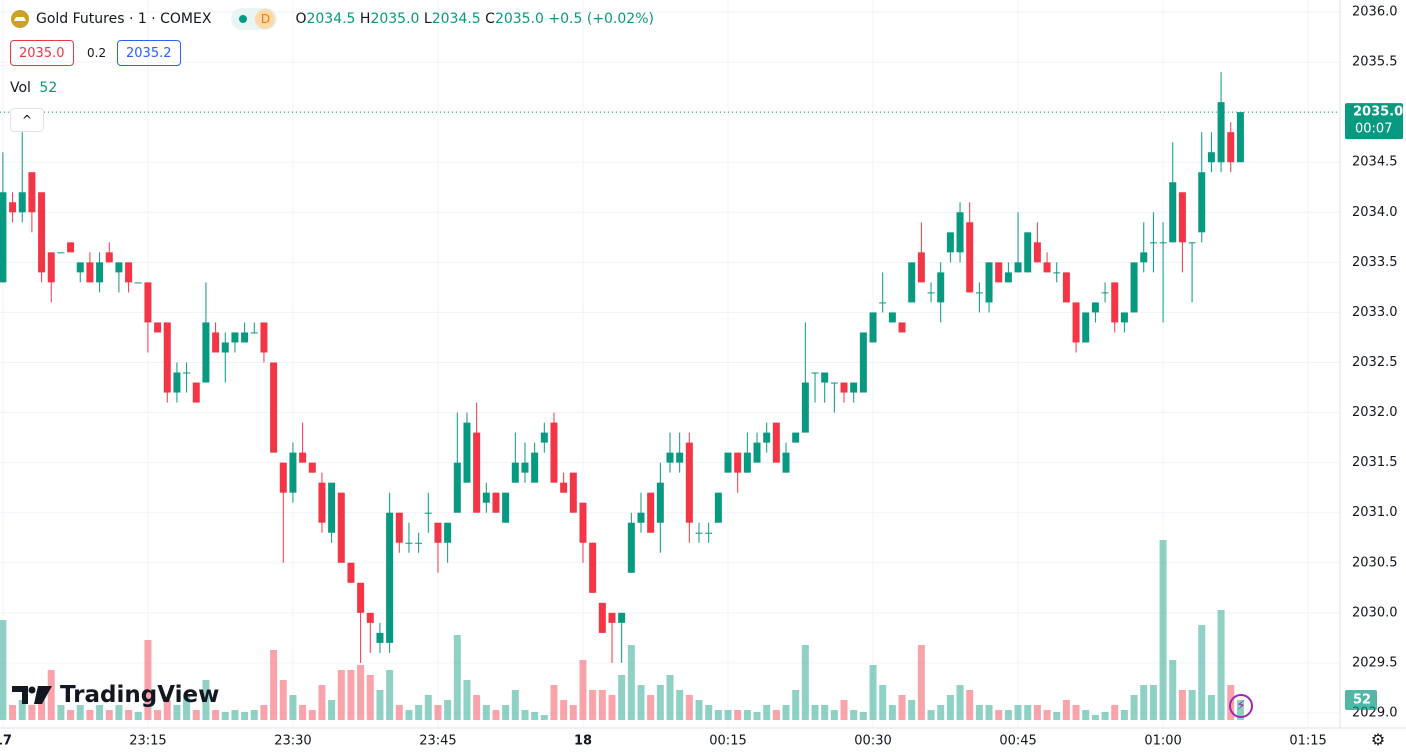  Describe the element at coordinates (1375, 612) in the screenshot. I see `y-tick-label: 2030.0` at that location.